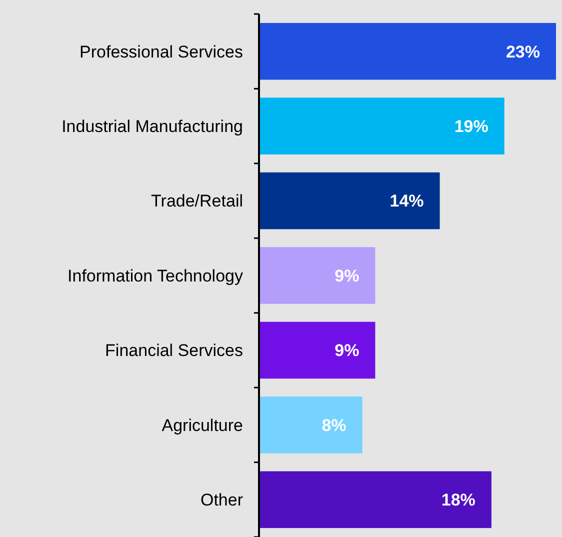 The image size is (562, 537). What do you see at coordinates (222, 500) in the screenshot?
I see `y-tick-label: Other` at bounding box center [222, 500].